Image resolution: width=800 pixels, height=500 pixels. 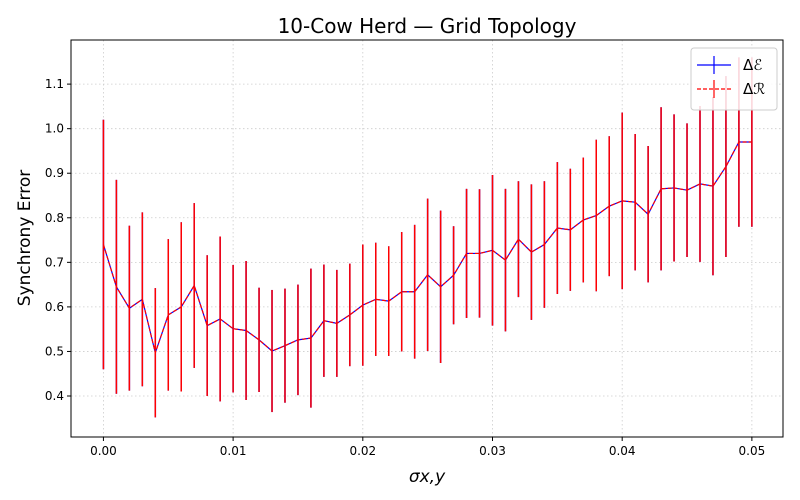 I want to click on legend: Δℰ Δℛ, so click(x=734, y=79).